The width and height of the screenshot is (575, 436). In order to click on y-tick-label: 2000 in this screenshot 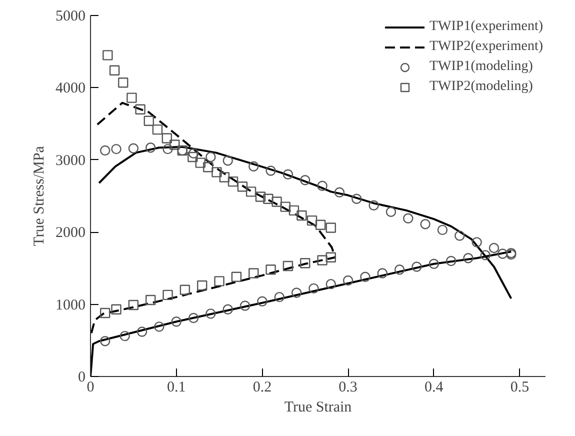, I will do `click(71, 233)`.